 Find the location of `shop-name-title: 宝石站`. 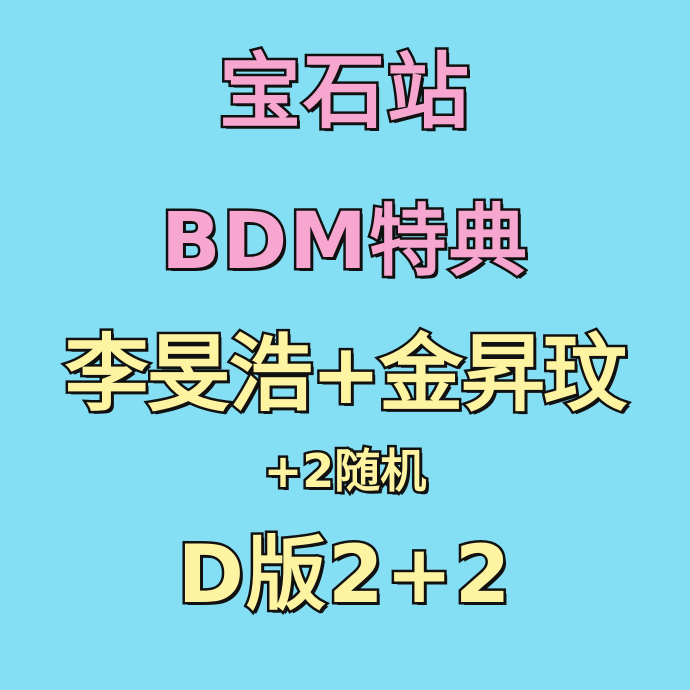

shop-name-title: 宝石站 is located at coordinates (343, 92).